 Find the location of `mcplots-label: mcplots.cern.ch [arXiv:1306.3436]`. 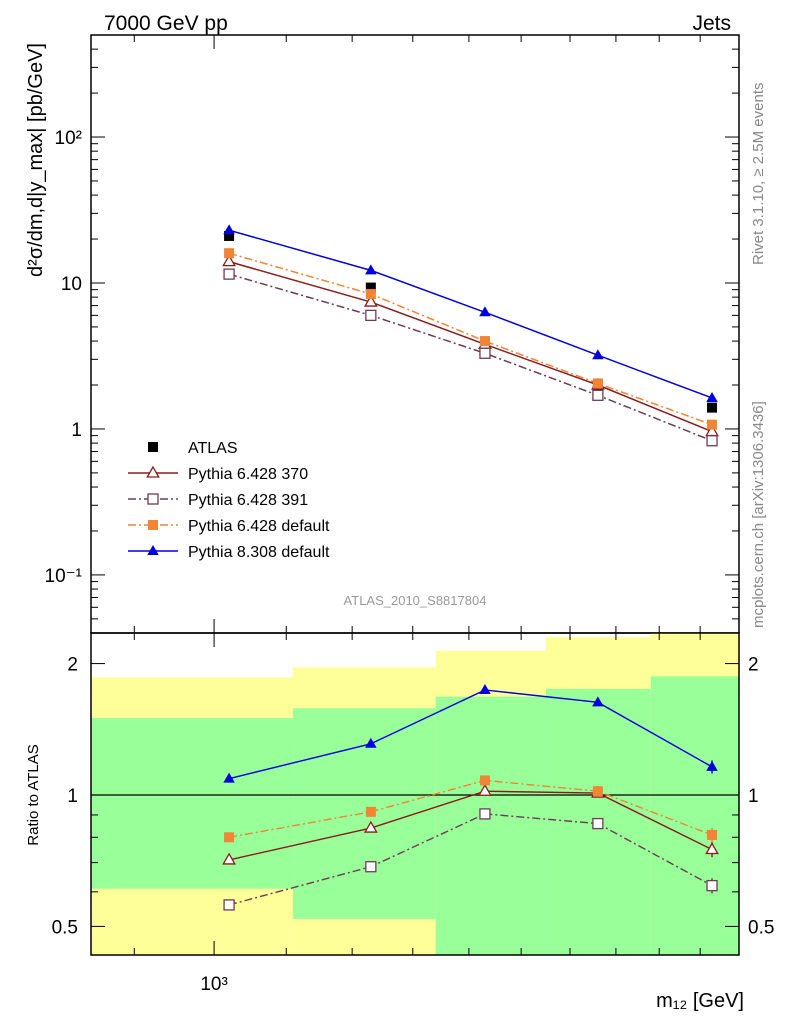

mcplots-label: mcplots.cern.ch [arXiv:1306.3436] is located at coordinates (758, 514).